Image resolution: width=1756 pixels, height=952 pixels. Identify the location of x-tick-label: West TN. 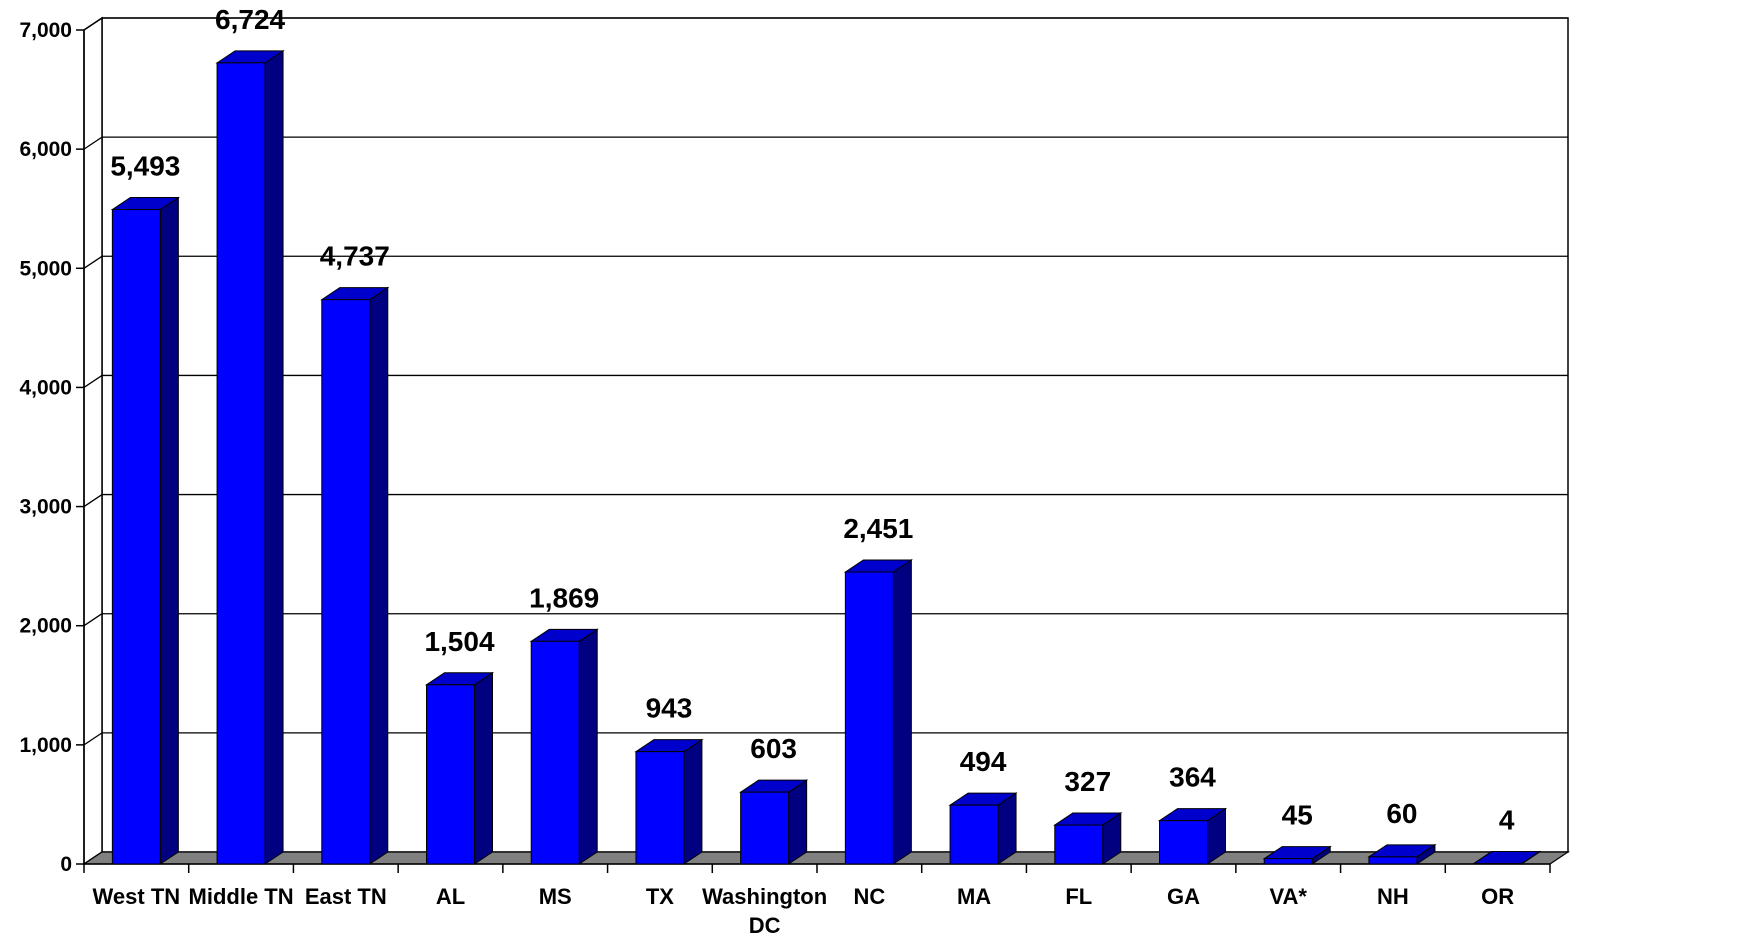
(137, 896).